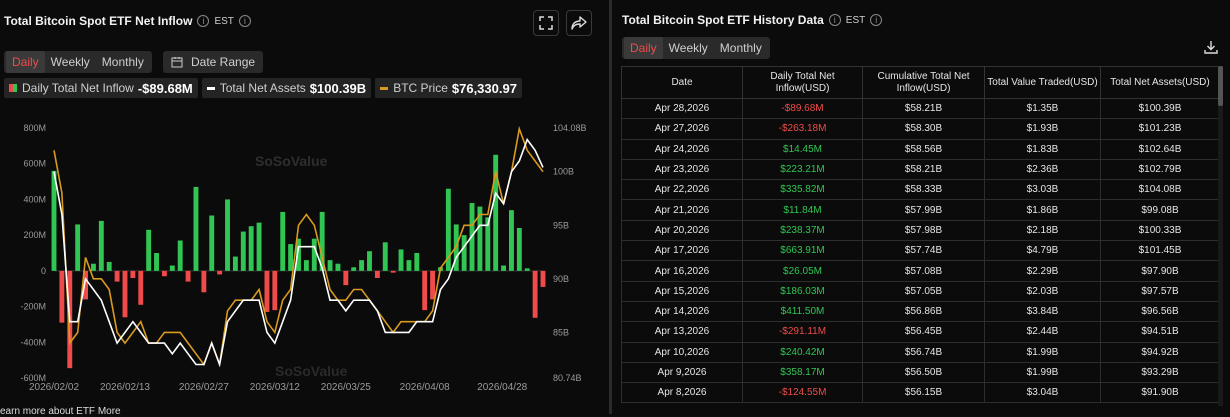 The width and height of the screenshot is (1230, 417). Describe the element at coordinates (682, 230) in the screenshot. I see `table-cell-date: Apr 20,2026` at that location.